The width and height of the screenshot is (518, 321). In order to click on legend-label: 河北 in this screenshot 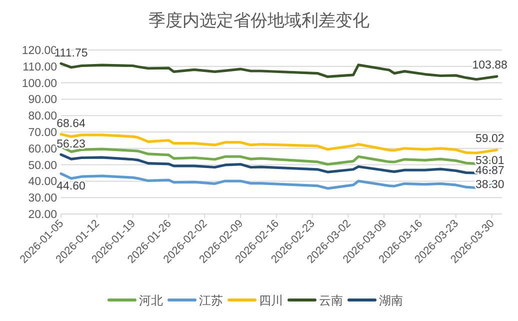, I will do `click(151, 301)`.